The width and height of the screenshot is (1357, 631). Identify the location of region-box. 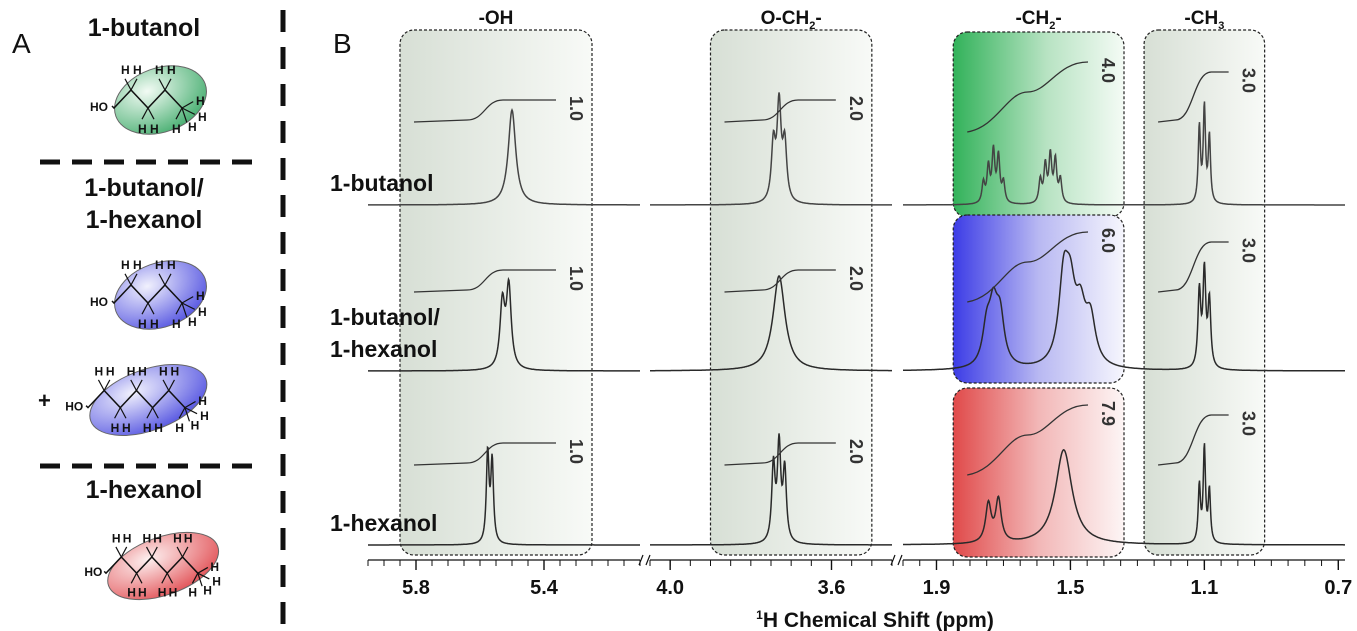
(791, 292).